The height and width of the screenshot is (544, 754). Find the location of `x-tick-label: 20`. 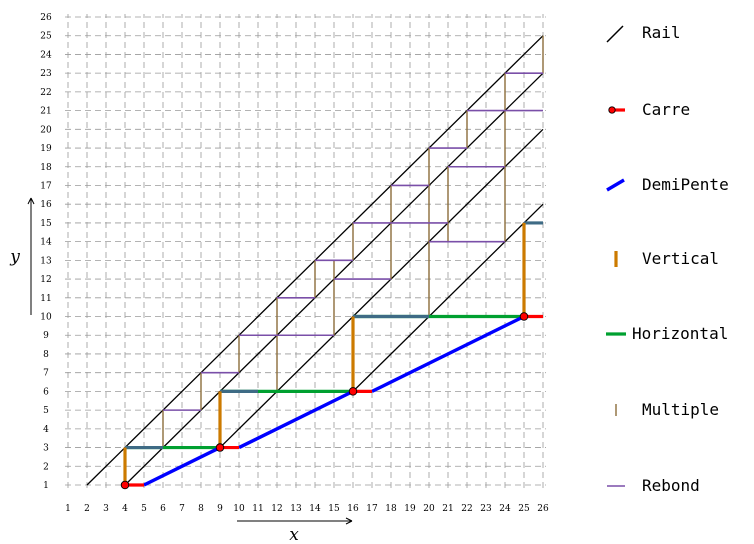

x-tick-label: 20 is located at coordinates (429, 509).